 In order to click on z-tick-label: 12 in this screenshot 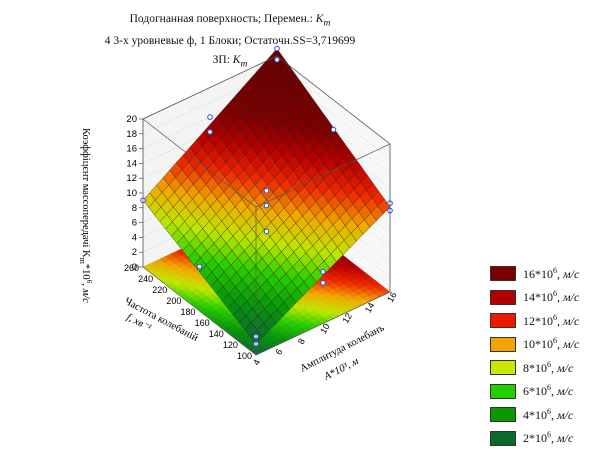, I will do `click(131, 178)`.